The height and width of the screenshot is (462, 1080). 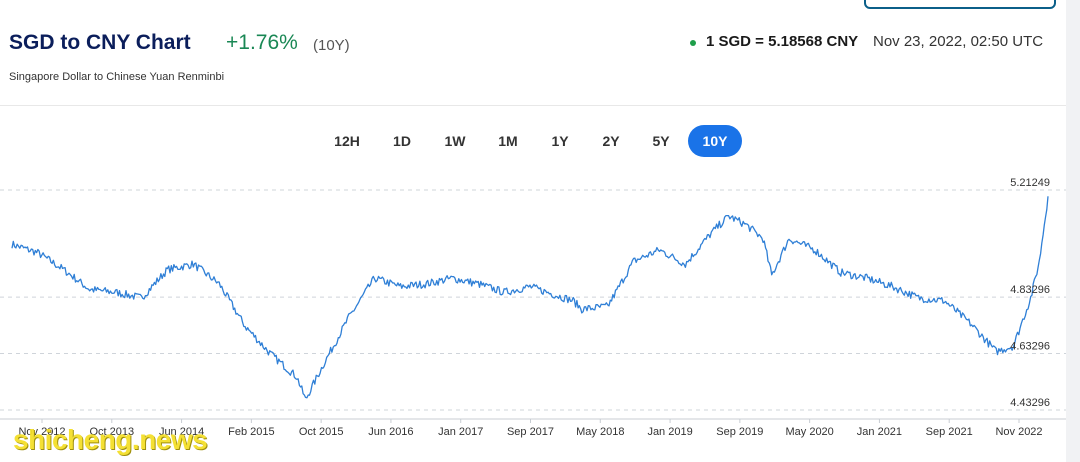 What do you see at coordinates (1018, 432) in the screenshot?
I see `x-tick-label: Nov 2022` at bounding box center [1018, 432].